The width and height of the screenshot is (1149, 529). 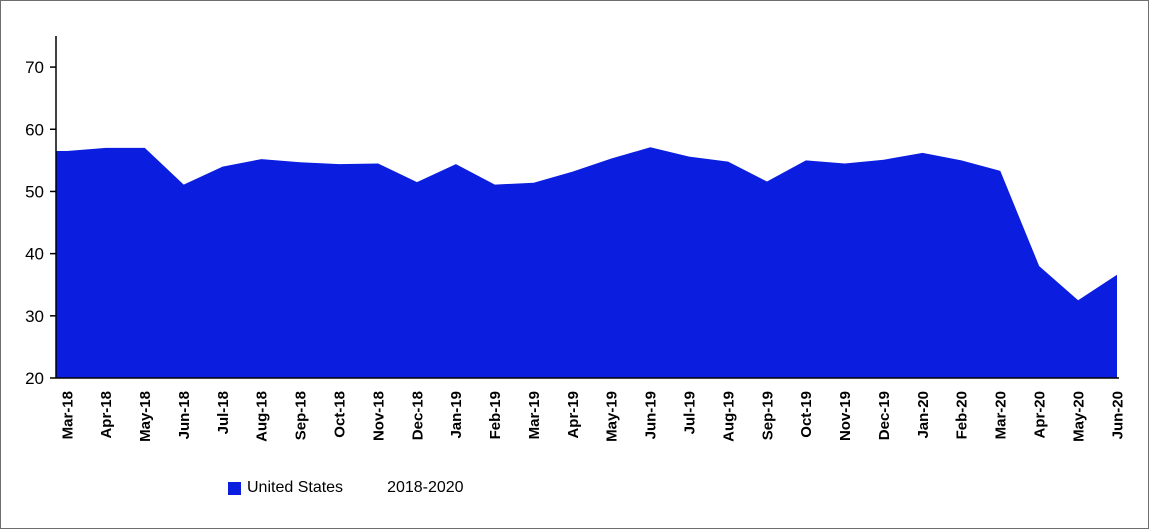 I want to click on x-axis-label-mar-20: Mar-20, so click(x=1001, y=415).